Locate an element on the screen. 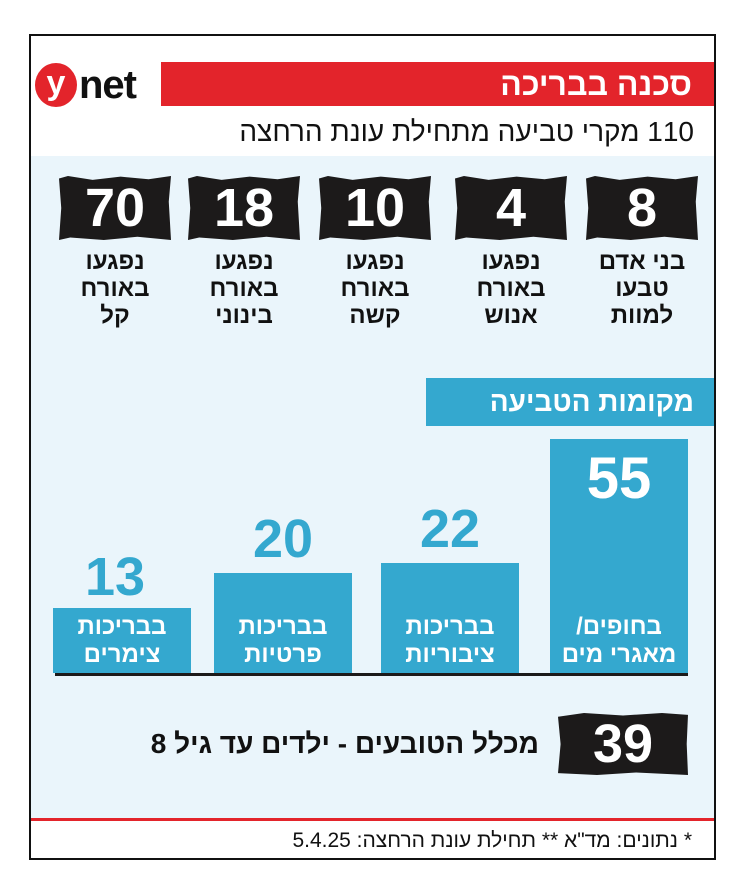 The height and width of the screenshot is (895, 740). bar-label: בבריכות צימרים is located at coordinates (122, 640).